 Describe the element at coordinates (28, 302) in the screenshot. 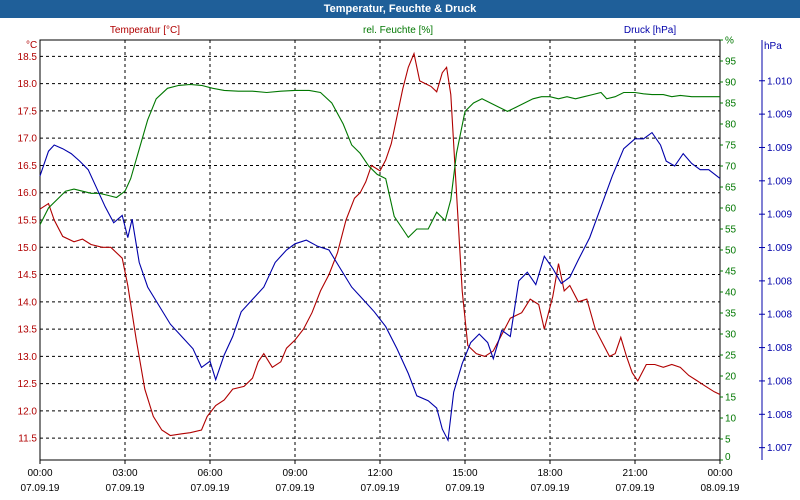

I see `temperature-tick-label: 14.0` at that location.